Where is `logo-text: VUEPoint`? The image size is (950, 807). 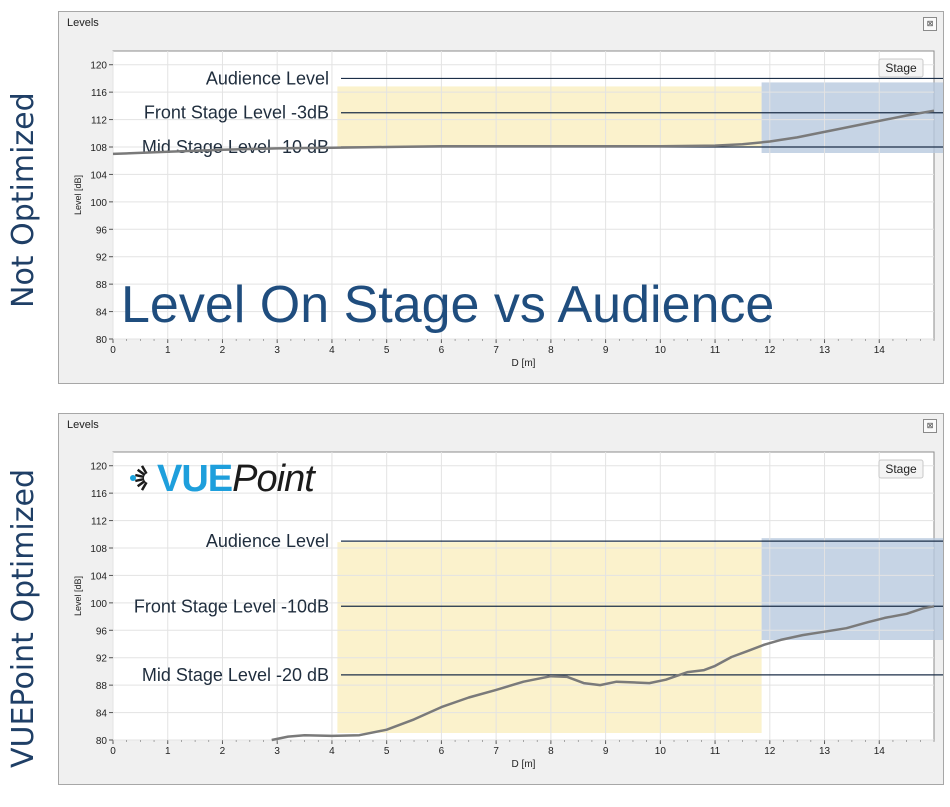
logo-text: VUEPoint is located at coordinates (236, 479).